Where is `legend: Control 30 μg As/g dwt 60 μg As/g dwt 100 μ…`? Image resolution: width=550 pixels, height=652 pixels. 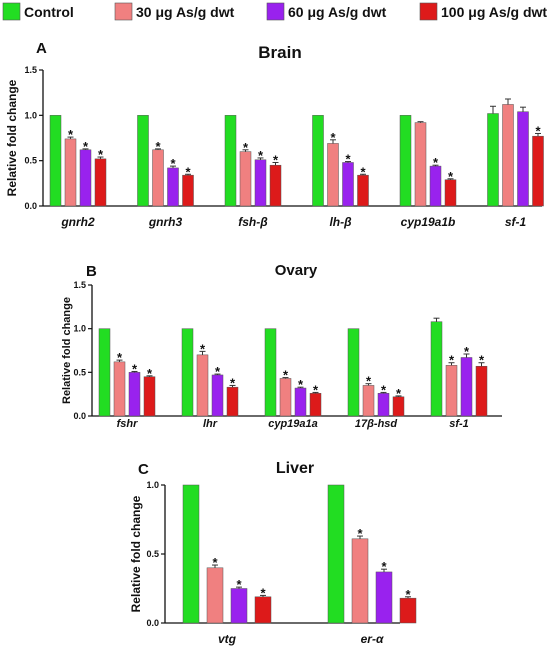
legend: Control 30 μg As/g dwt 60 μg As/g dwt 100 μ… is located at coordinates (274, 11).